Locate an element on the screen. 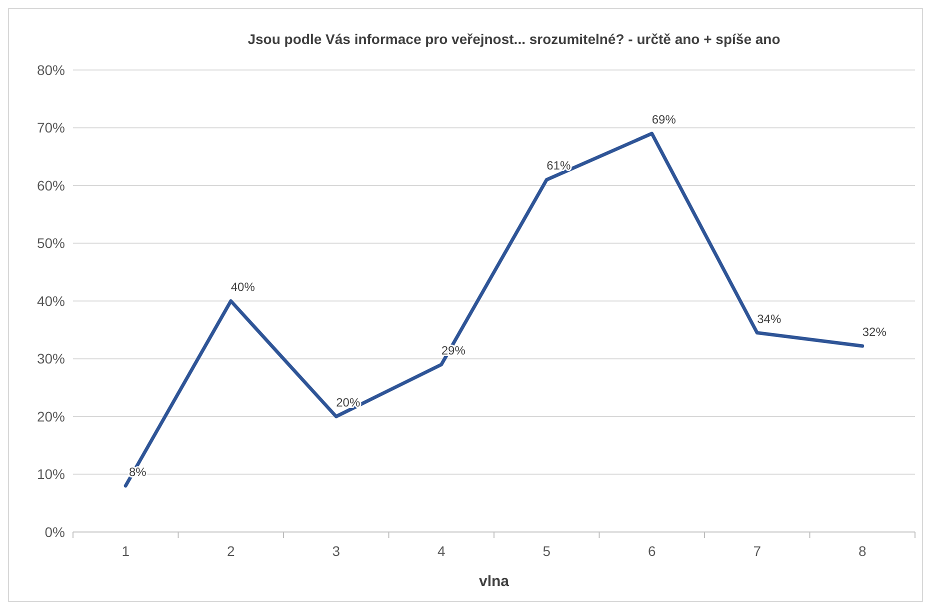  data-label: 69% is located at coordinates (664, 119).